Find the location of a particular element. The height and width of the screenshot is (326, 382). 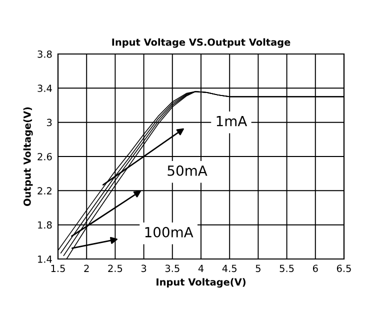

y-tick-label: 1.8 is located at coordinates (45, 225).